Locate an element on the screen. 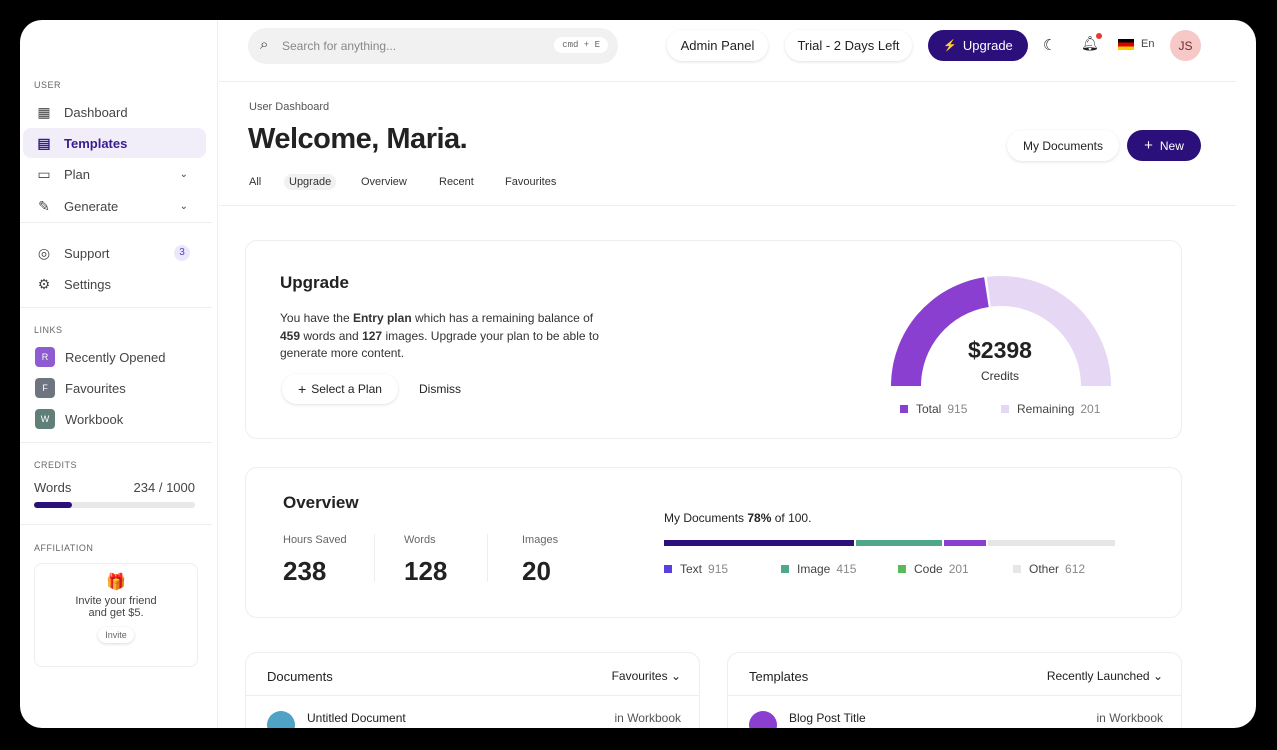  stat-value: 238 is located at coordinates (305, 571).